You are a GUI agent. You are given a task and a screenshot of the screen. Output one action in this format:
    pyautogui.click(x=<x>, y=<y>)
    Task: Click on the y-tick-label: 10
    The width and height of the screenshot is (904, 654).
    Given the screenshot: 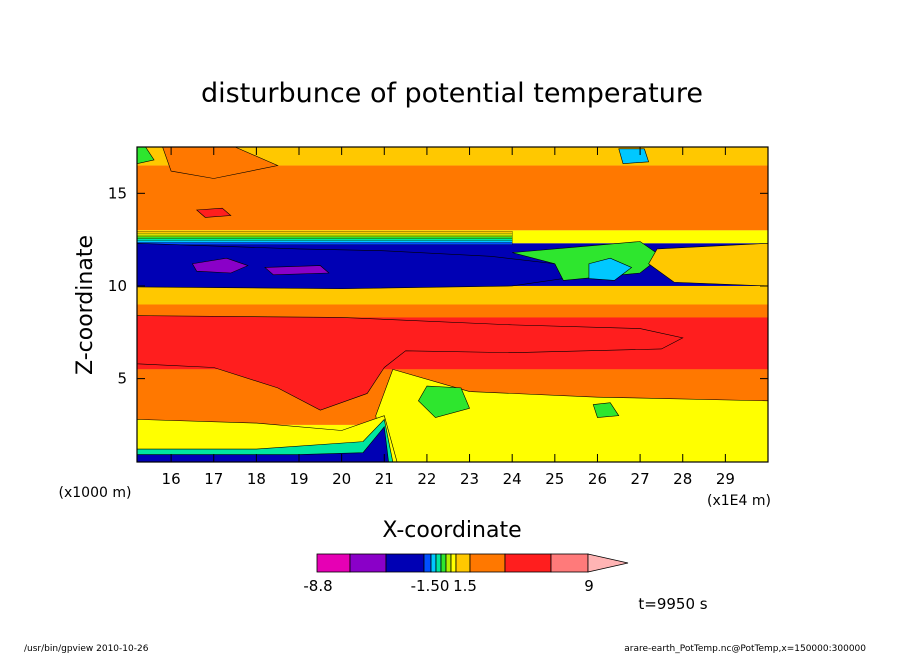 What is the action you would take?
    pyautogui.click(x=117, y=286)
    